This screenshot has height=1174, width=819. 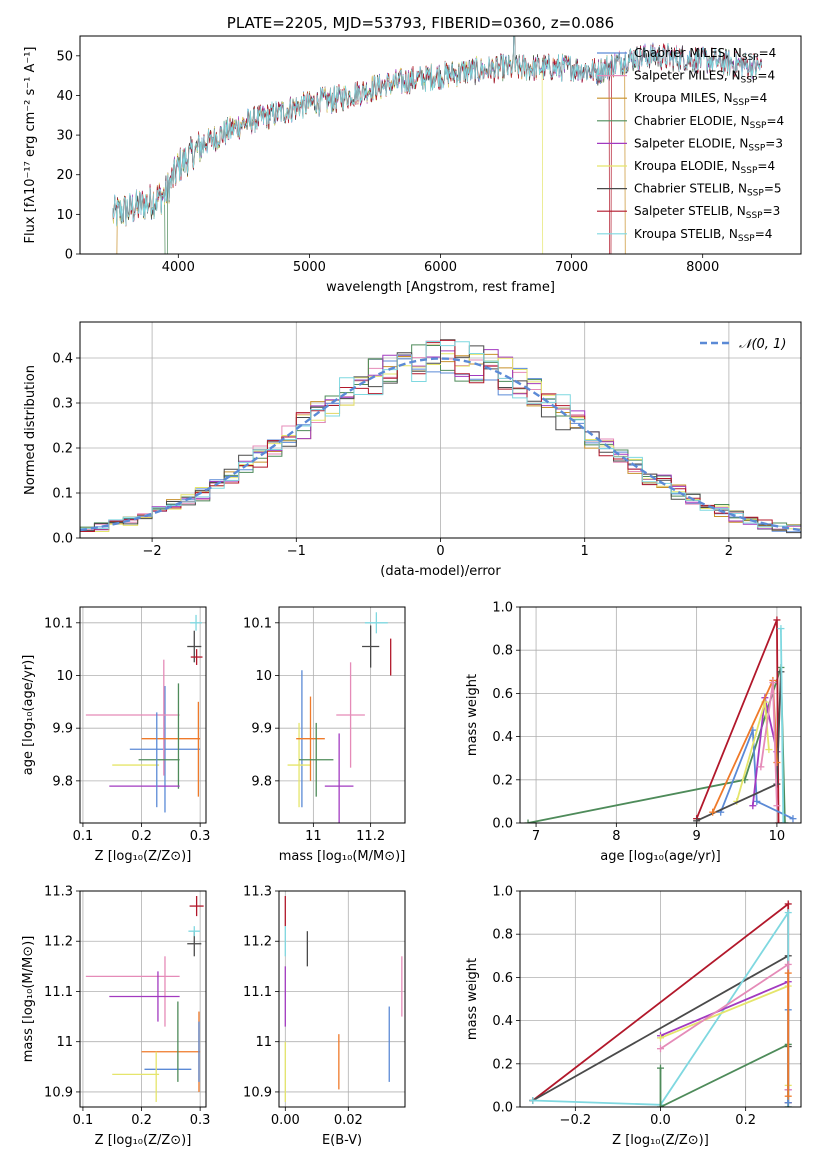 What do you see at coordinates (69, 255) in the screenshot?
I see `y-tick-label: 0` at bounding box center [69, 255].